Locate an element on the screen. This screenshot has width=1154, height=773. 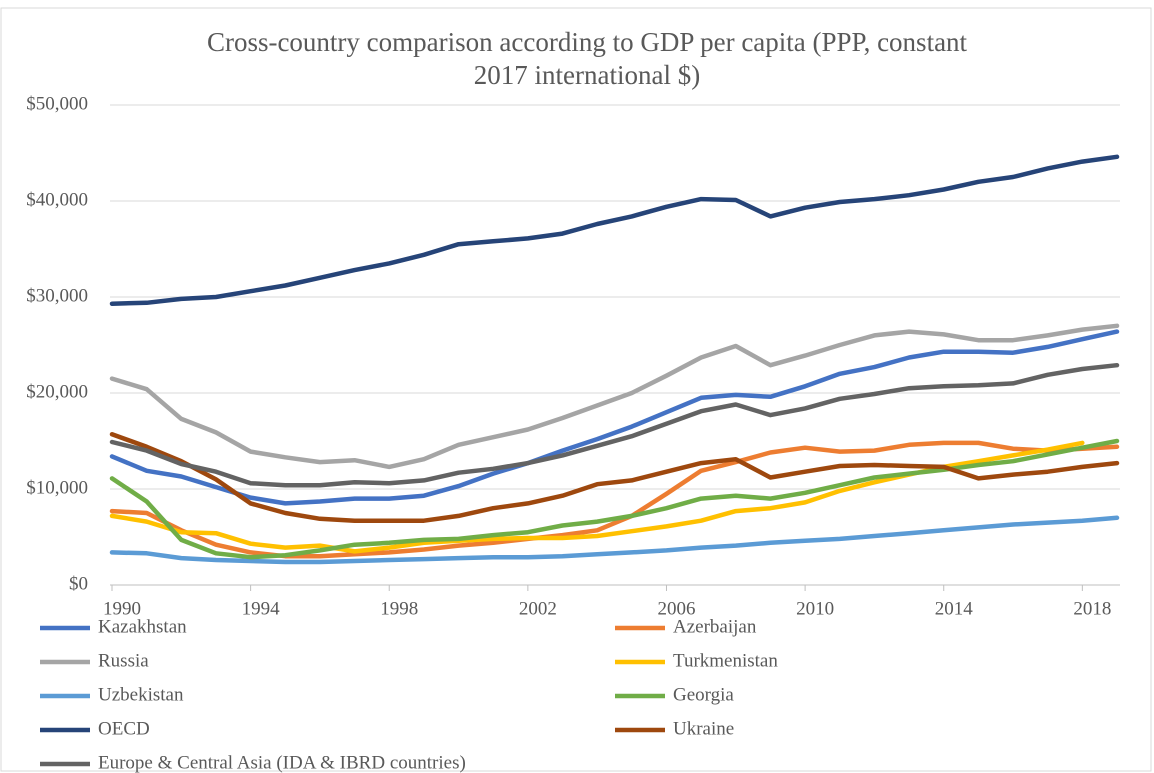
legend-label: Russia is located at coordinates (123, 660).